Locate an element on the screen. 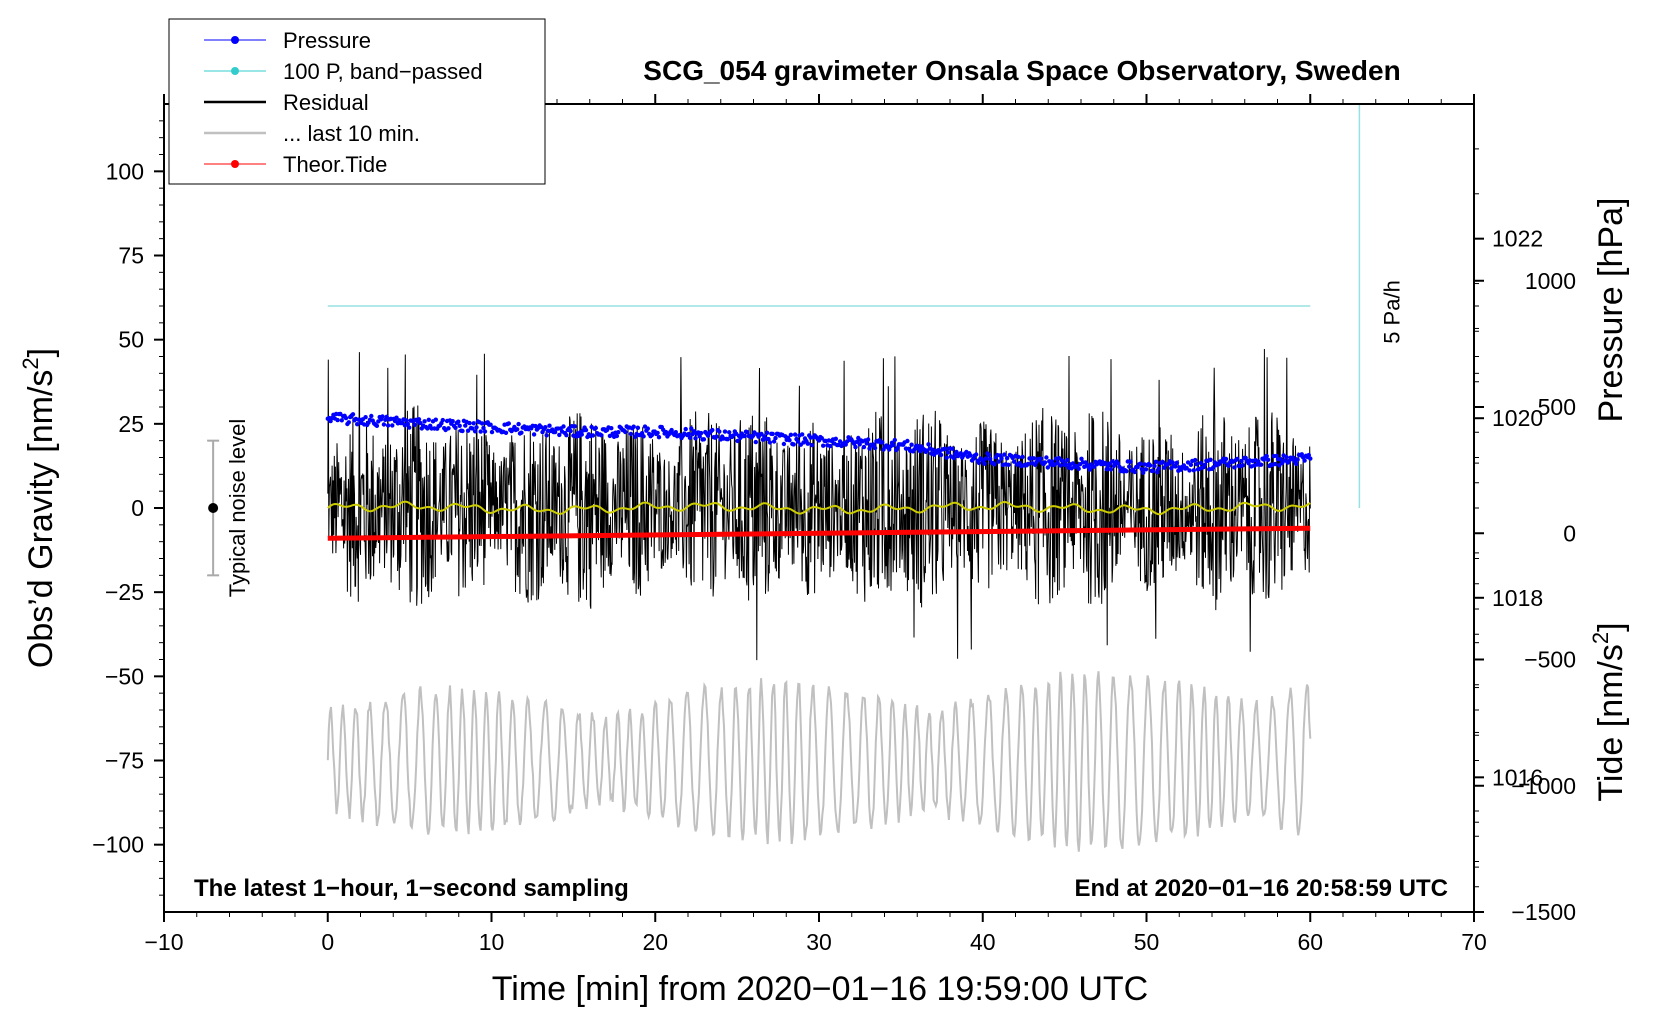  x-axis-title: Time [min] from 2020−01−16 19:59:00 UTC is located at coordinates (820, 989).